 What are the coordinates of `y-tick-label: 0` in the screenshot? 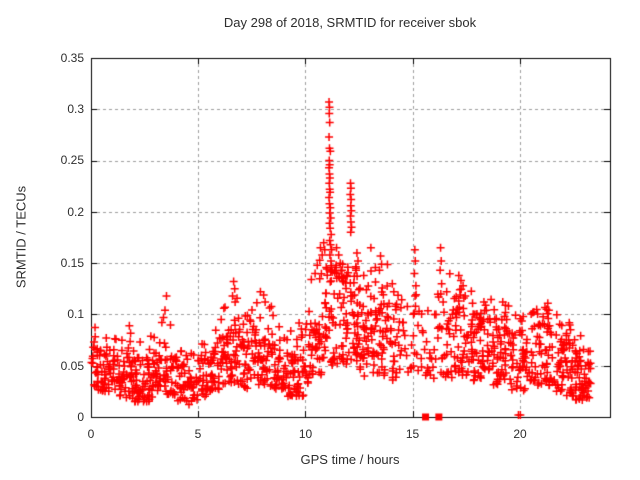 It's located at (80, 417).